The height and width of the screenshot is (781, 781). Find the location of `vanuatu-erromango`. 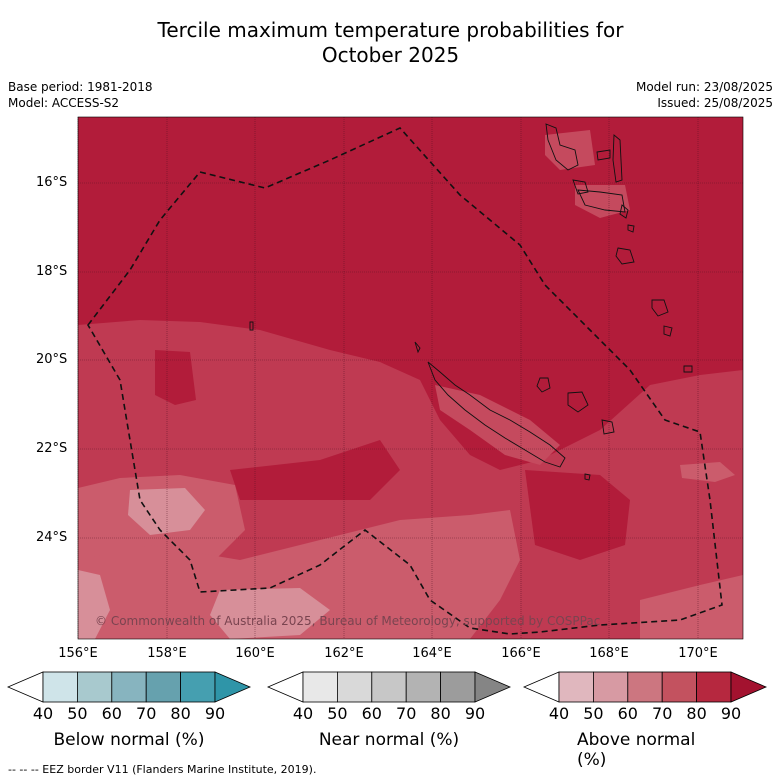

vanuatu-erromango is located at coordinates (660, 308).